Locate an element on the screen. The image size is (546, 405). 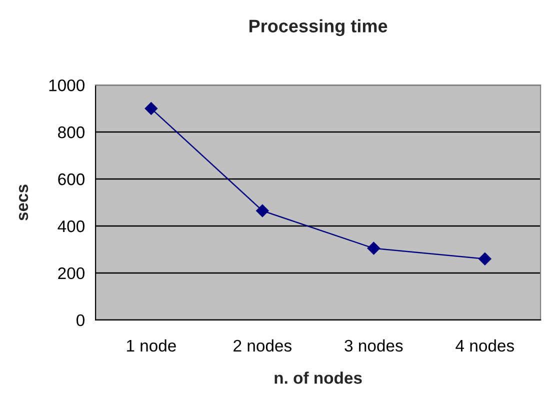
chart-title: Processing time is located at coordinates (319, 27).